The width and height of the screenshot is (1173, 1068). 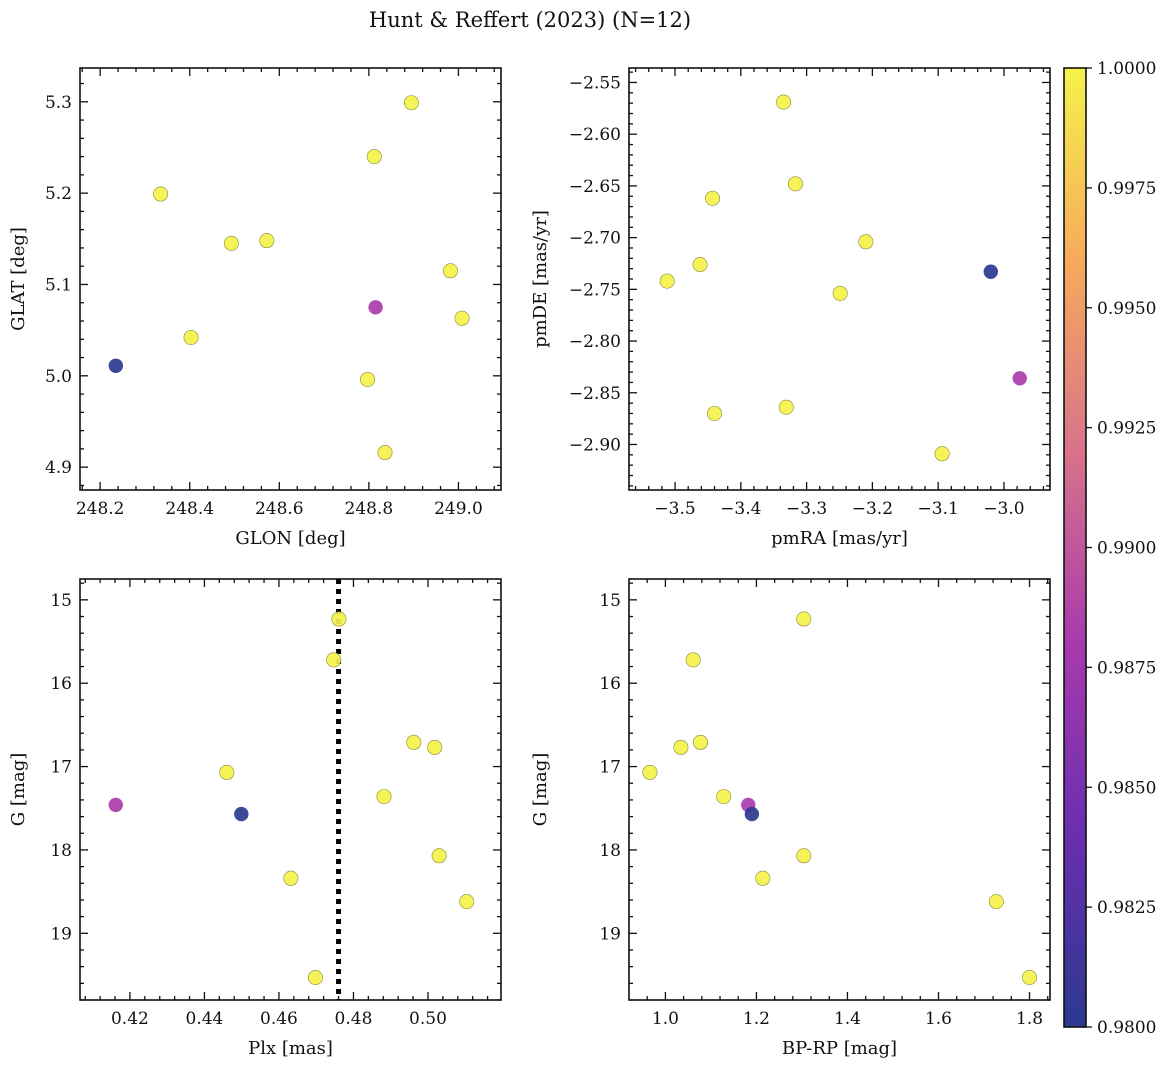 I want to click on x-tick-label: 248.8, so click(x=369, y=509).